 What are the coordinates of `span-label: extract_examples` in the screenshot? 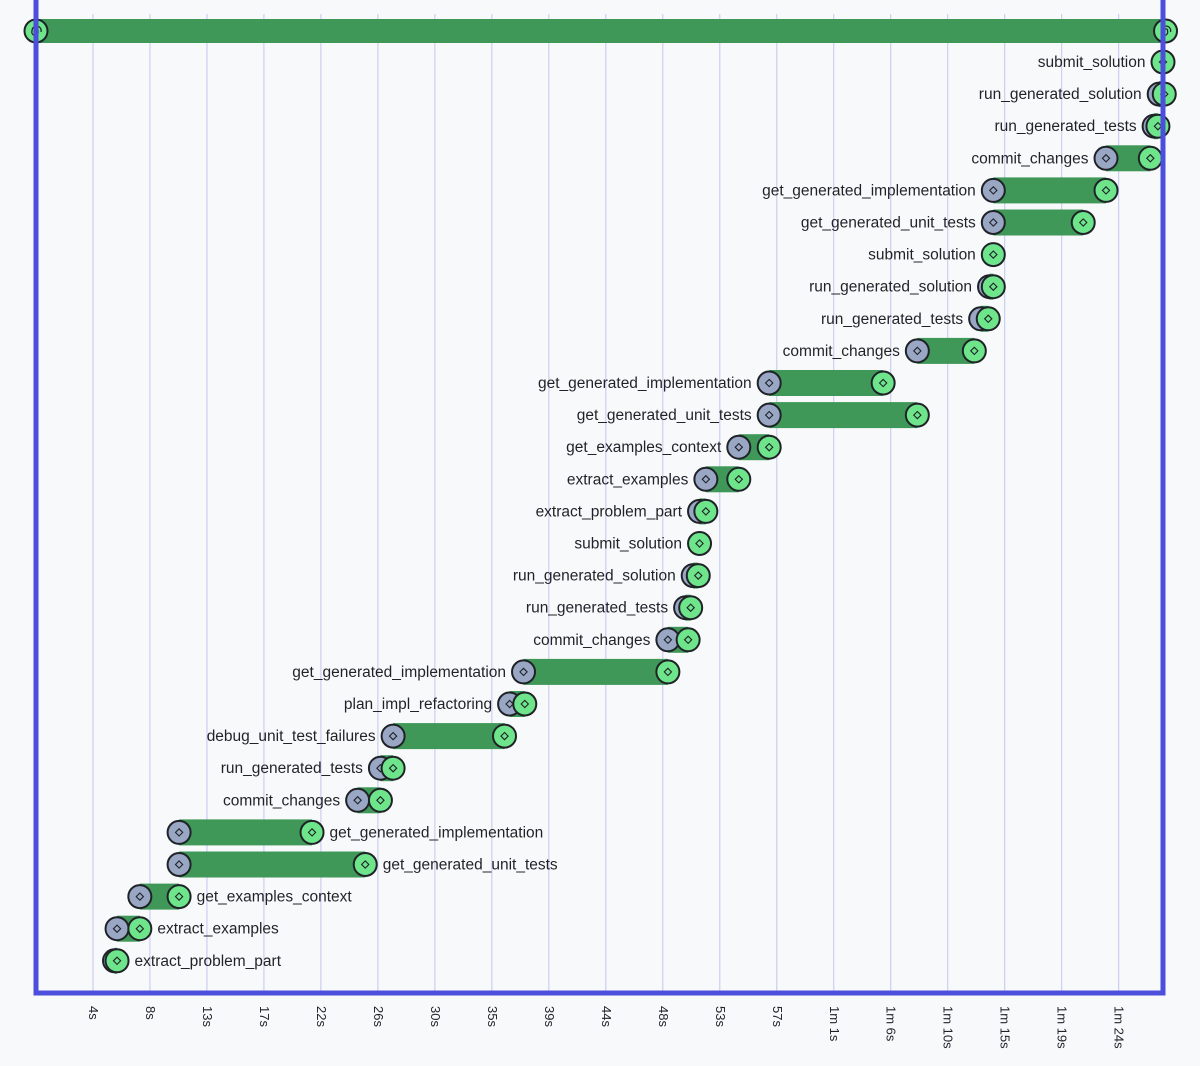 It's located at (628, 479).